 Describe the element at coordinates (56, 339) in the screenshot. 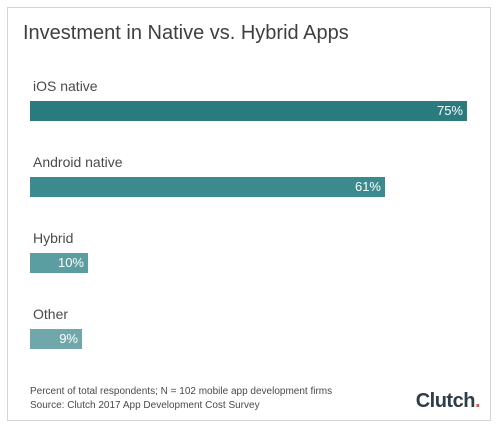

I see `bar-other: 9%` at that location.